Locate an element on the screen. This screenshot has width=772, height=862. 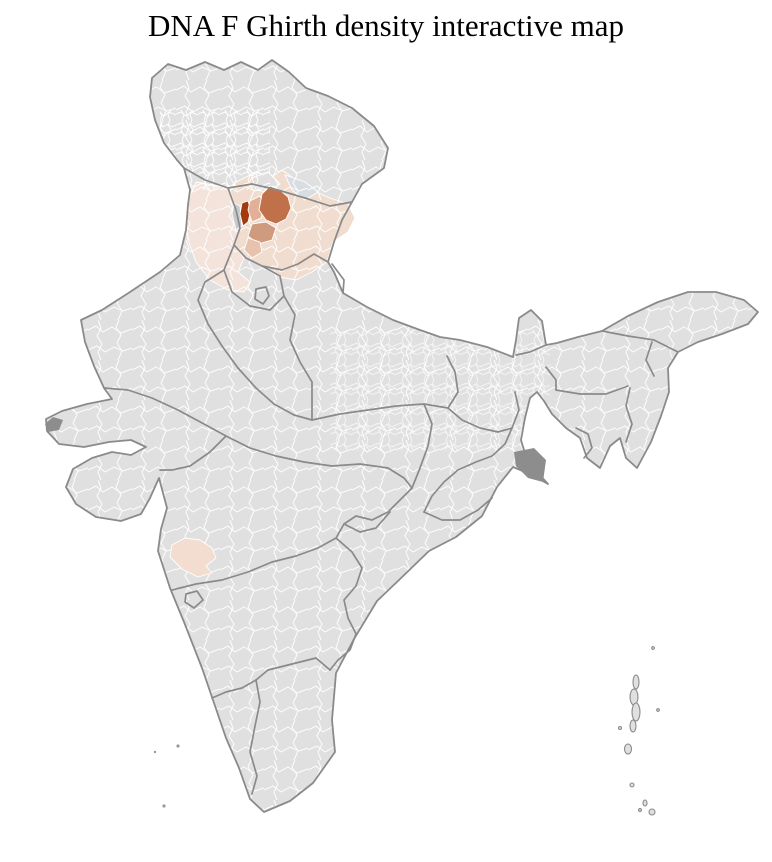
north-district-medium-tan is located at coordinates (262, 233).